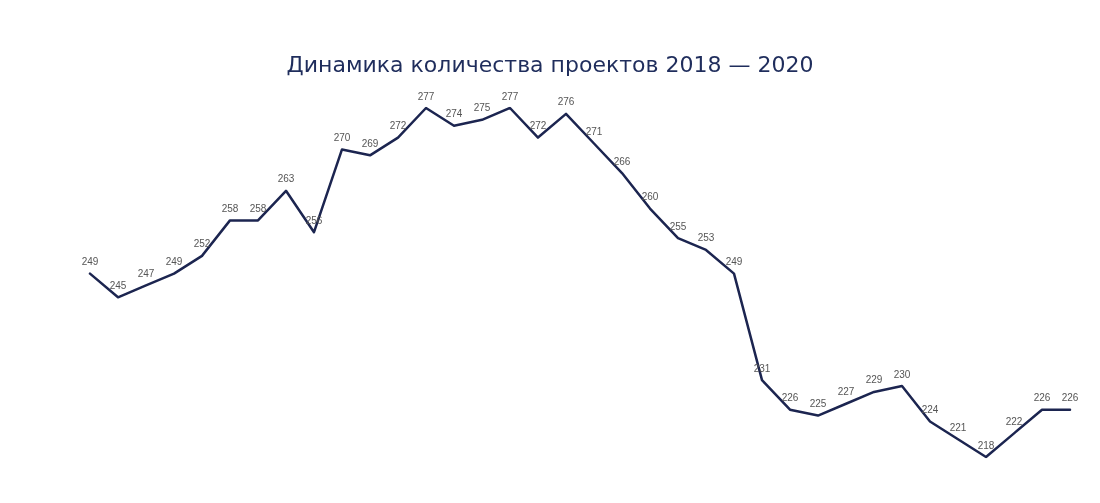 This screenshot has width=1100, height=503. Describe the element at coordinates (146, 273) in the screenshot. I see `data-label: 247` at that location.